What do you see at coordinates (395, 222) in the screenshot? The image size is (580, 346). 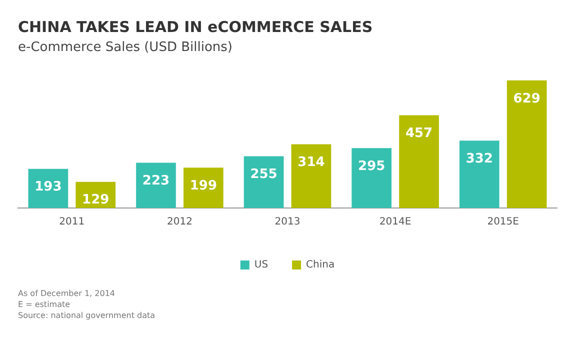 I see `x-tick-label: 2014E` at bounding box center [395, 222].